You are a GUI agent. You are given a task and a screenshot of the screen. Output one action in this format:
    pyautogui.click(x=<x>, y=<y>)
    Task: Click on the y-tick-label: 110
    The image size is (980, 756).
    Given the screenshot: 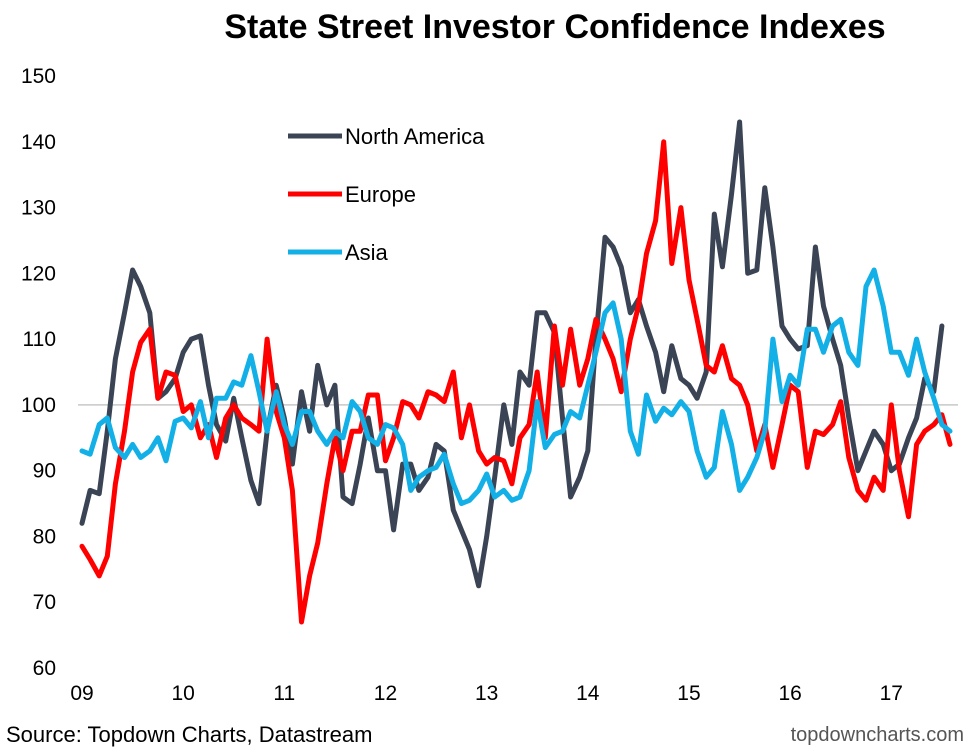 What is the action you would take?
    pyautogui.click(x=39, y=339)
    